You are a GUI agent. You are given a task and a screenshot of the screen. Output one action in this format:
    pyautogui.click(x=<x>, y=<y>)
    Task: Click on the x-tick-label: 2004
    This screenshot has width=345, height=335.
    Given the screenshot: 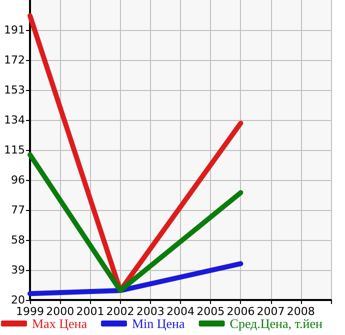 What is the action you would take?
    pyautogui.click(x=180, y=311)
    